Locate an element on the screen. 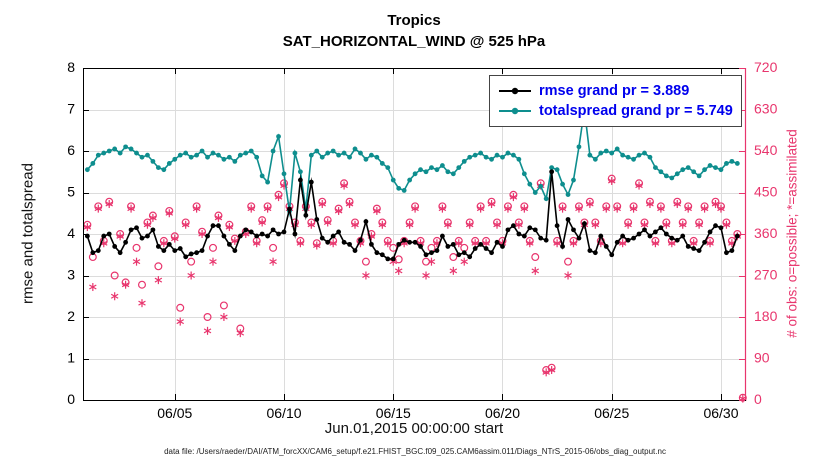 The image size is (830, 470). legend-label-rmse: rmse grand pr = 3.889 is located at coordinates (614, 91).